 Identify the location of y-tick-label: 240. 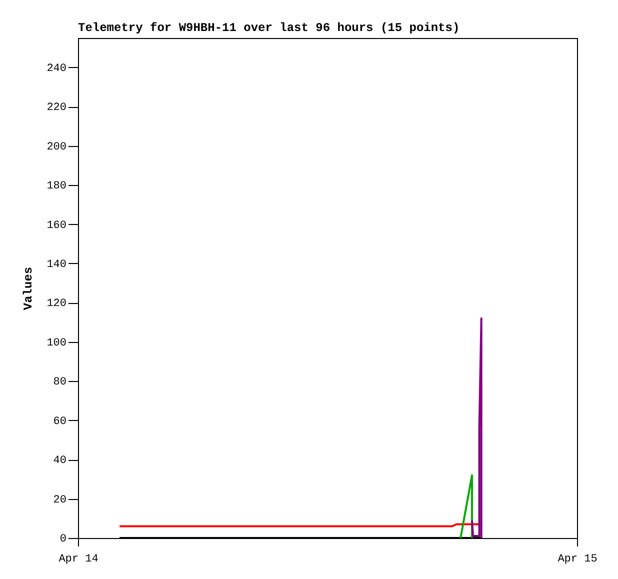
(56, 68).